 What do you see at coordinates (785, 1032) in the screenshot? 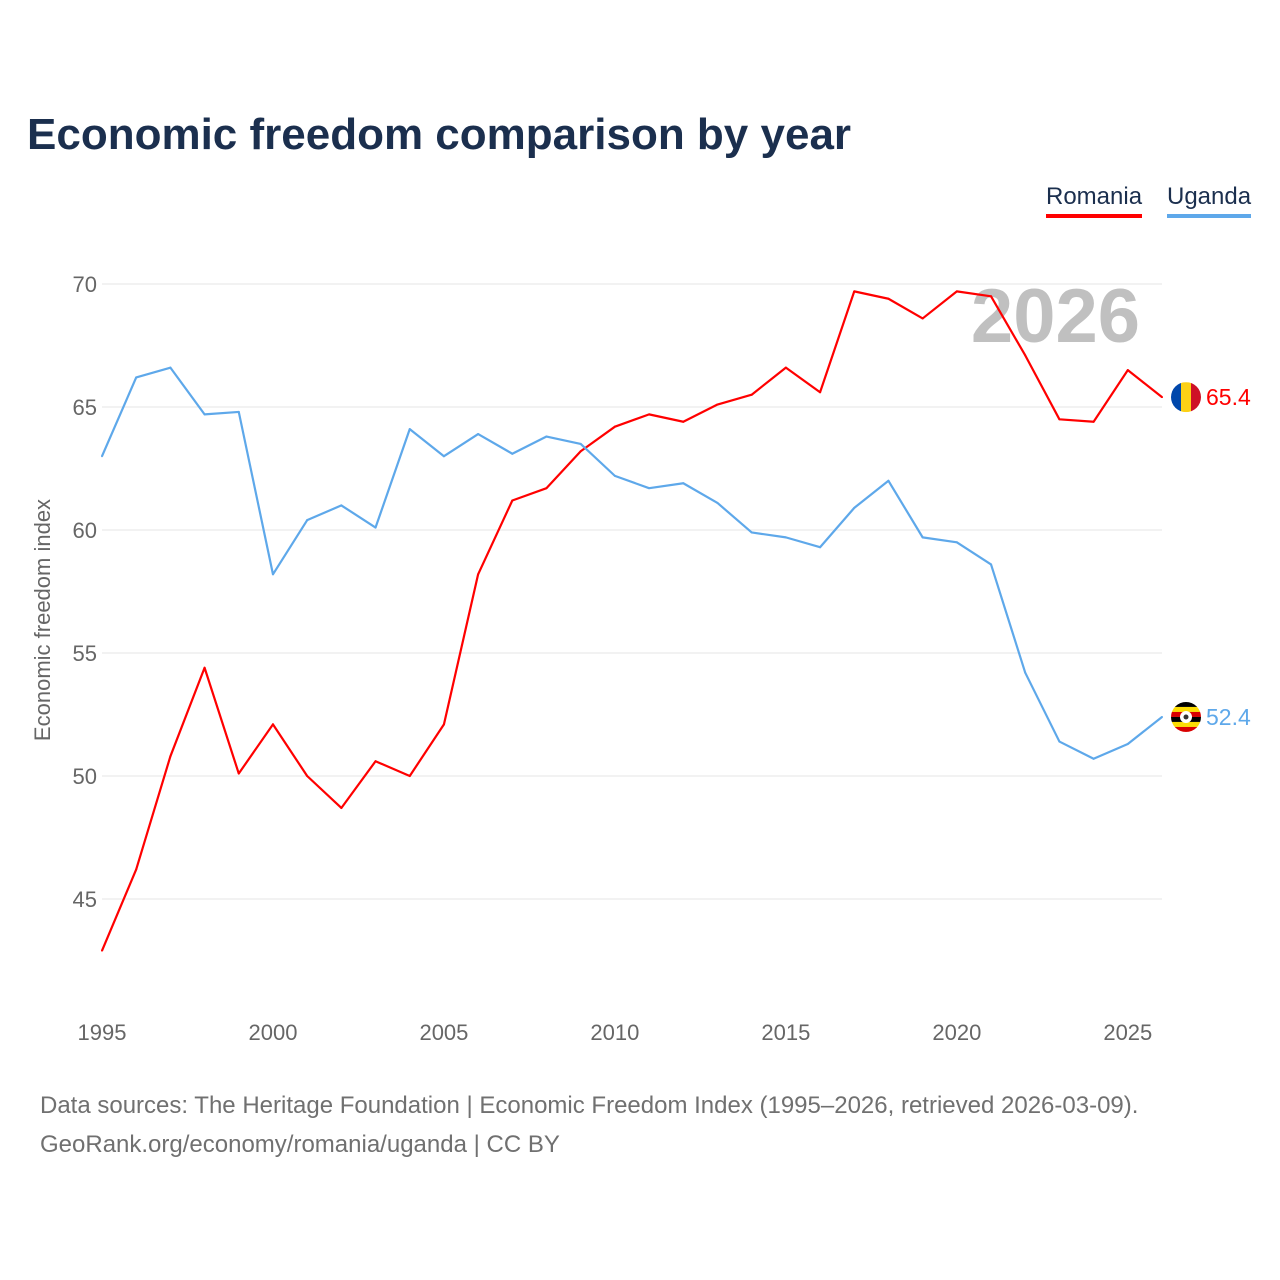
I see `x-tick-label: 2015` at bounding box center [785, 1032].